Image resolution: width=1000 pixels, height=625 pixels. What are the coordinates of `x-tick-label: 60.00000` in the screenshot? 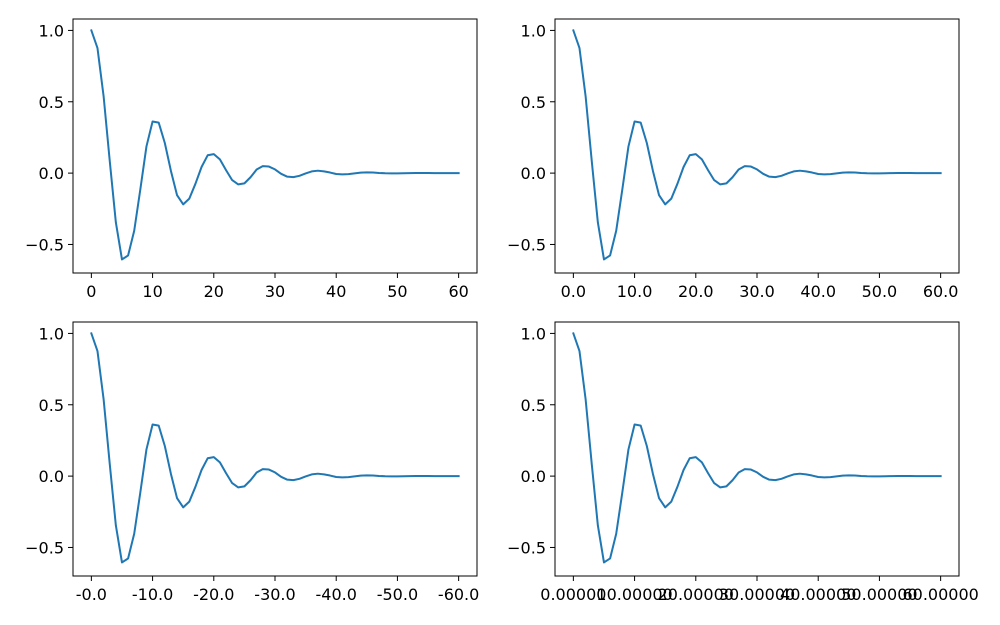 It's located at (940, 594).